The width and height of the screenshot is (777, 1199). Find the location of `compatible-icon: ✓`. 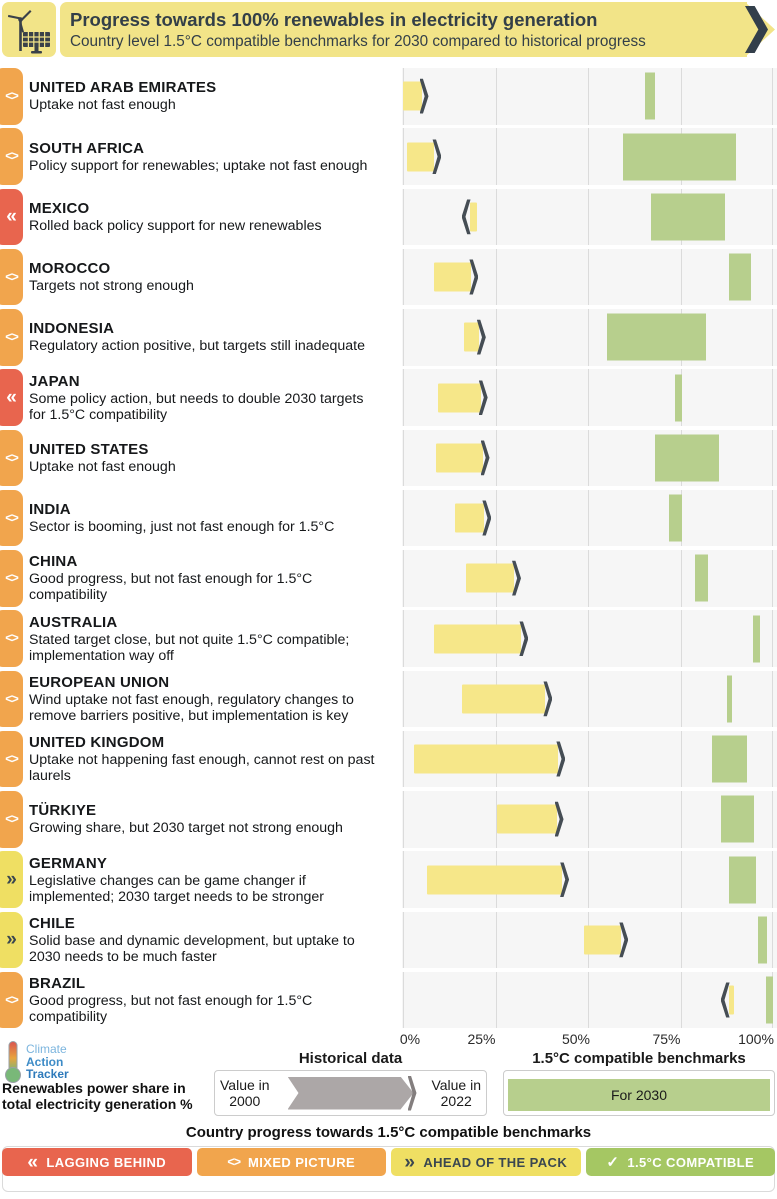

compatible-icon: ✓ is located at coordinates (613, 1162).